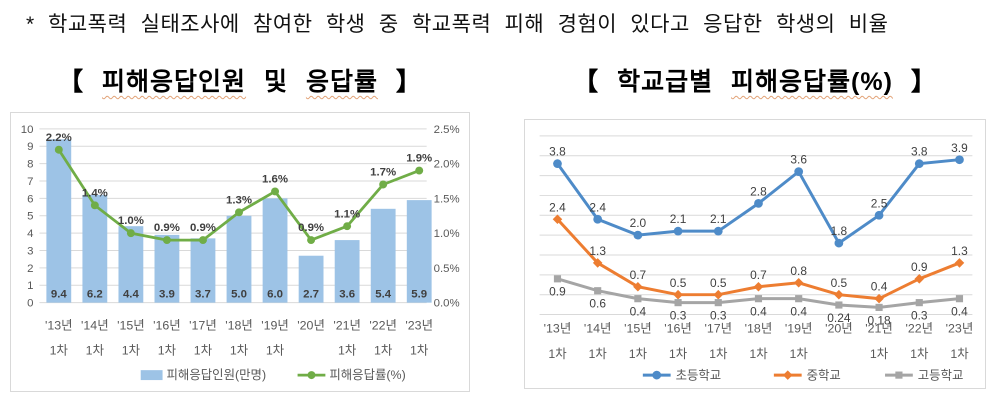 The image size is (1004, 415). What do you see at coordinates (347, 214) in the screenshot?
I see `rate-value-label: 1.1%` at bounding box center [347, 214].